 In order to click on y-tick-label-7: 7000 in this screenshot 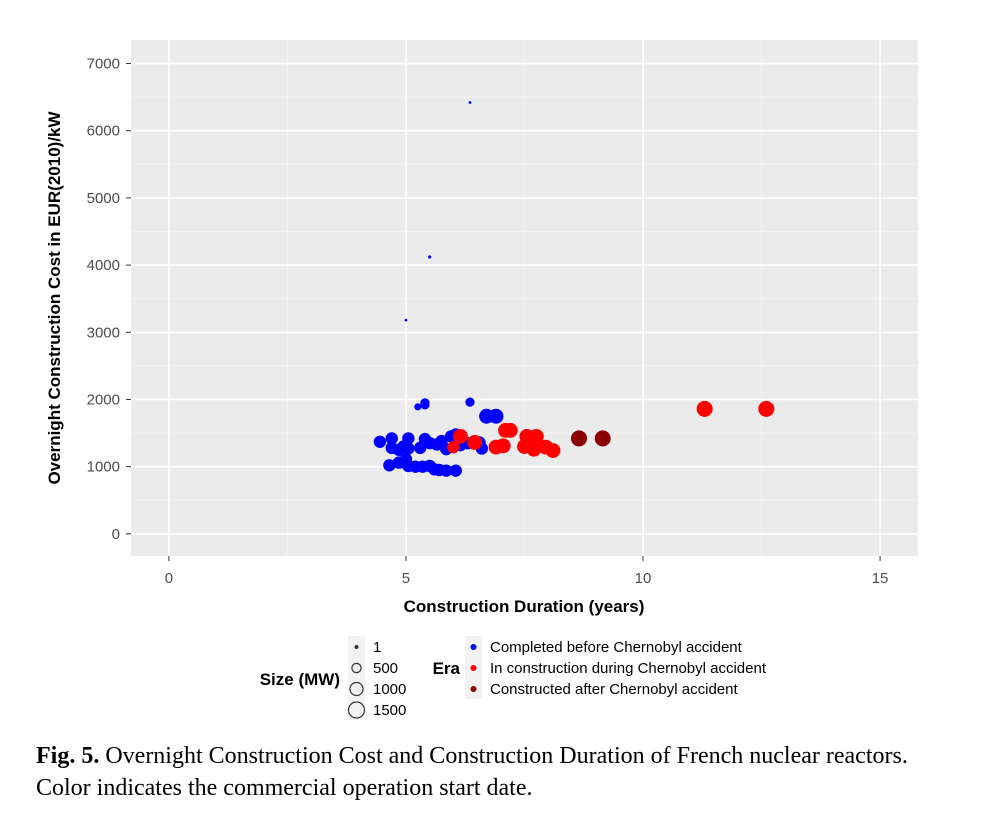, I will do `click(103, 64)`.